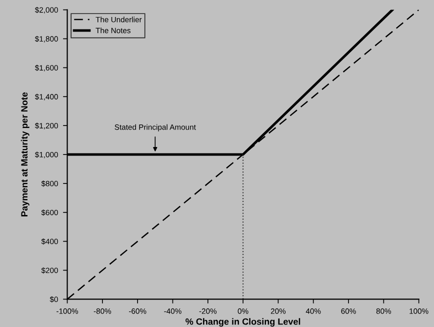  Describe the element at coordinates (25, 154) in the screenshot. I see `y-axis-title: Payment at Maturity per Note` at that location.